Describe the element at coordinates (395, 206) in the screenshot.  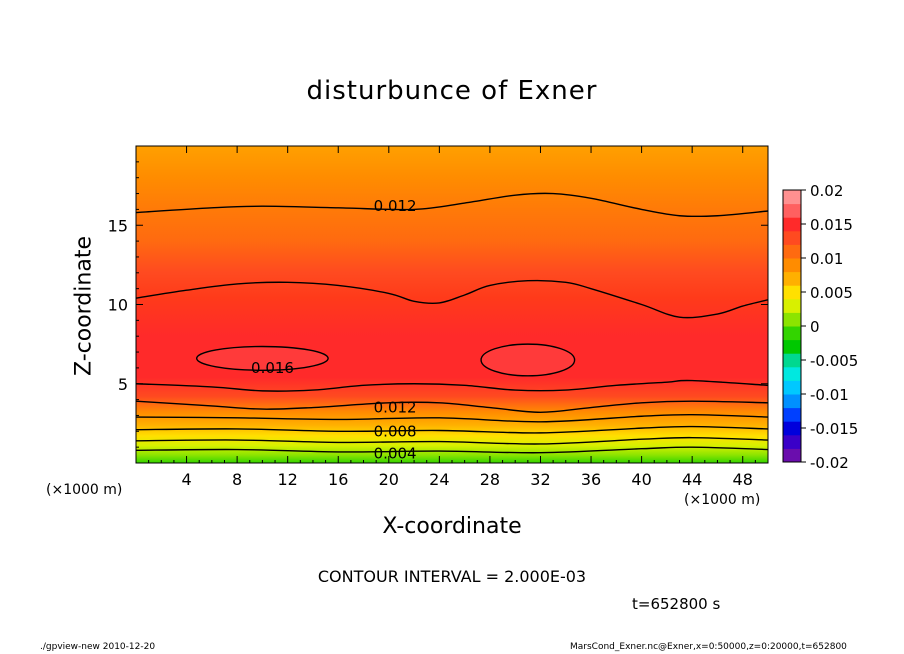
I see `contour-label-0: 0.012` at that location.